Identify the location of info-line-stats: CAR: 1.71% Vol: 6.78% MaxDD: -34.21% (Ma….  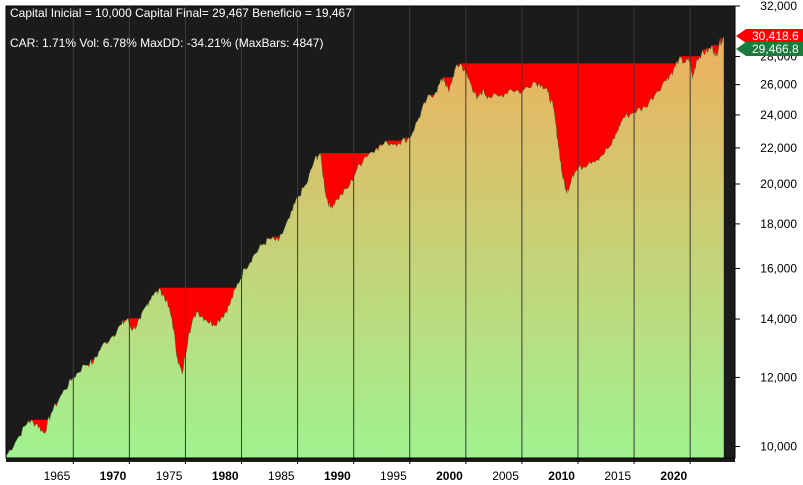
(166, 43).